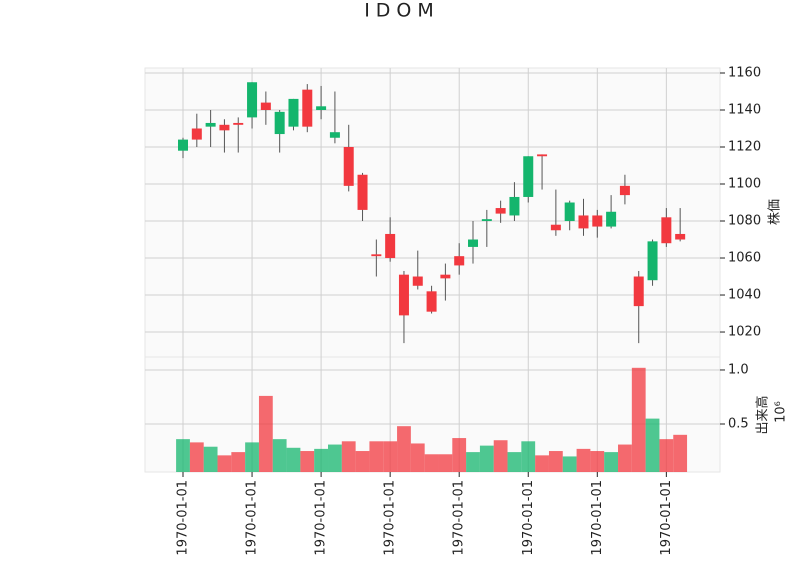 The height and width of the screenshot is (575, 800). Describe the element at coordinates (744, 109) in the screenshot. I see `y-tick-label: 1140` at that location.